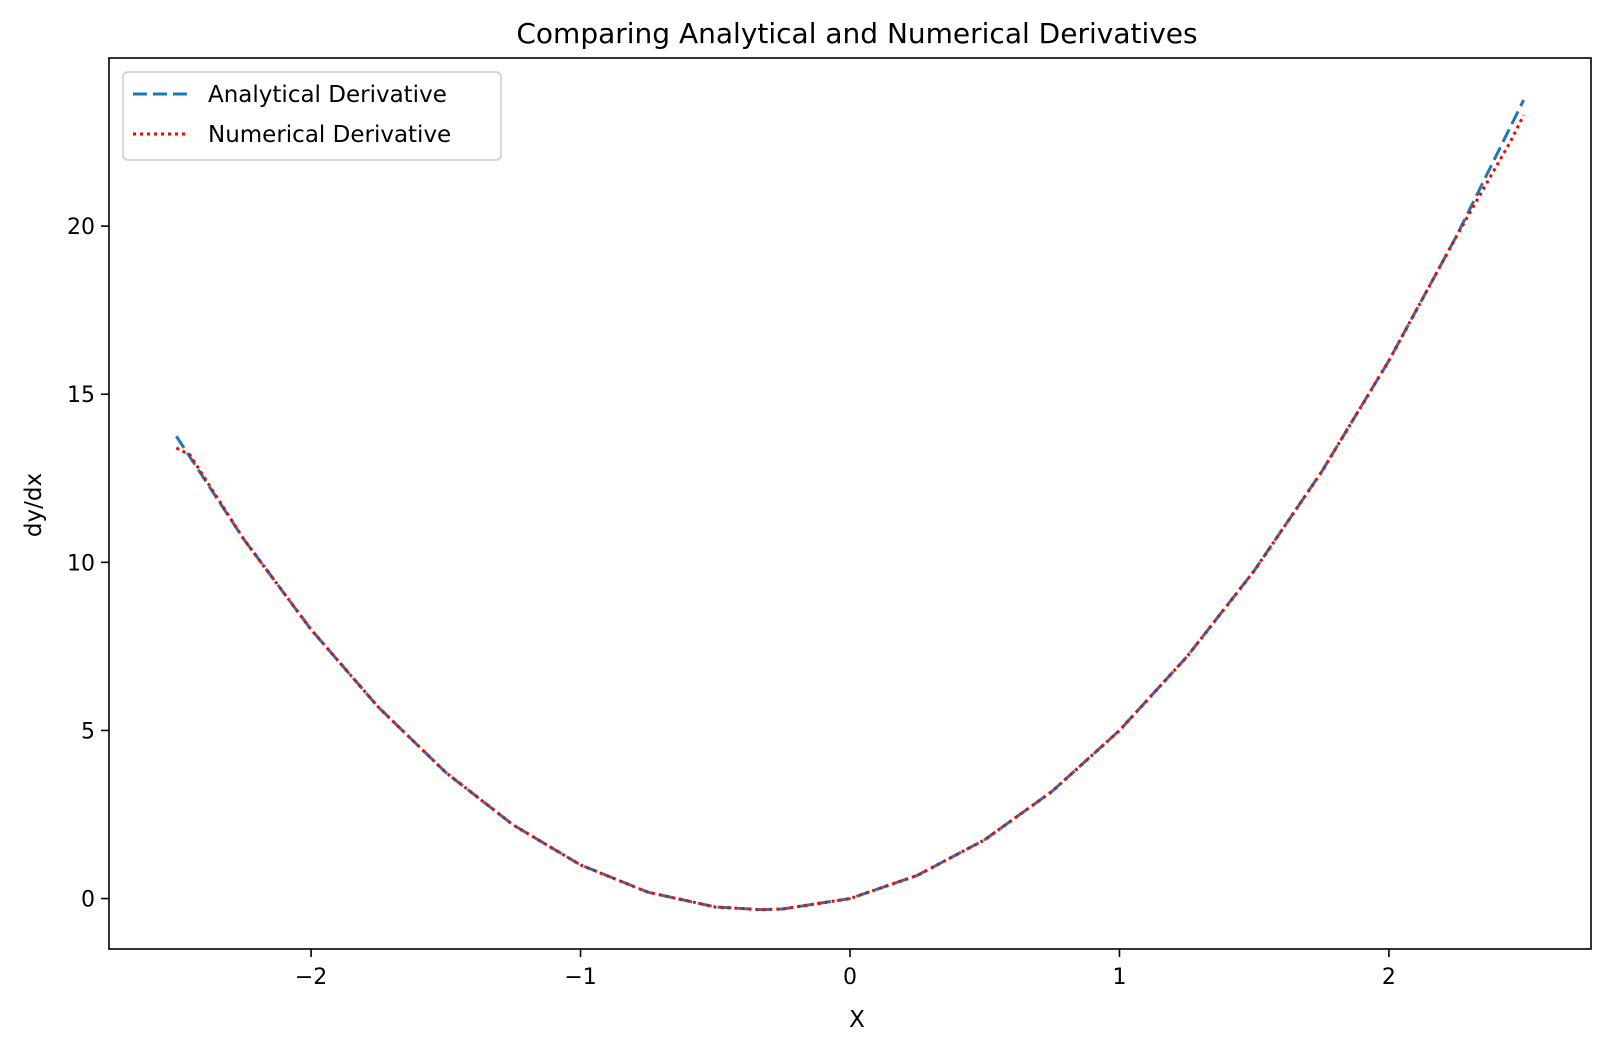  I want to click on legend-box, so click(312, 116).